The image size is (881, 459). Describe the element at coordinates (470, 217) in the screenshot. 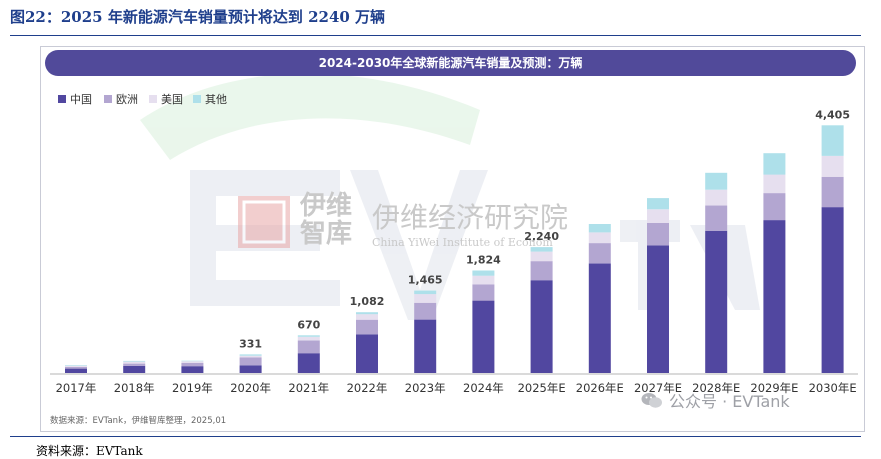

I see `watermark-name-cn: 伊维经济研究院` at that location.